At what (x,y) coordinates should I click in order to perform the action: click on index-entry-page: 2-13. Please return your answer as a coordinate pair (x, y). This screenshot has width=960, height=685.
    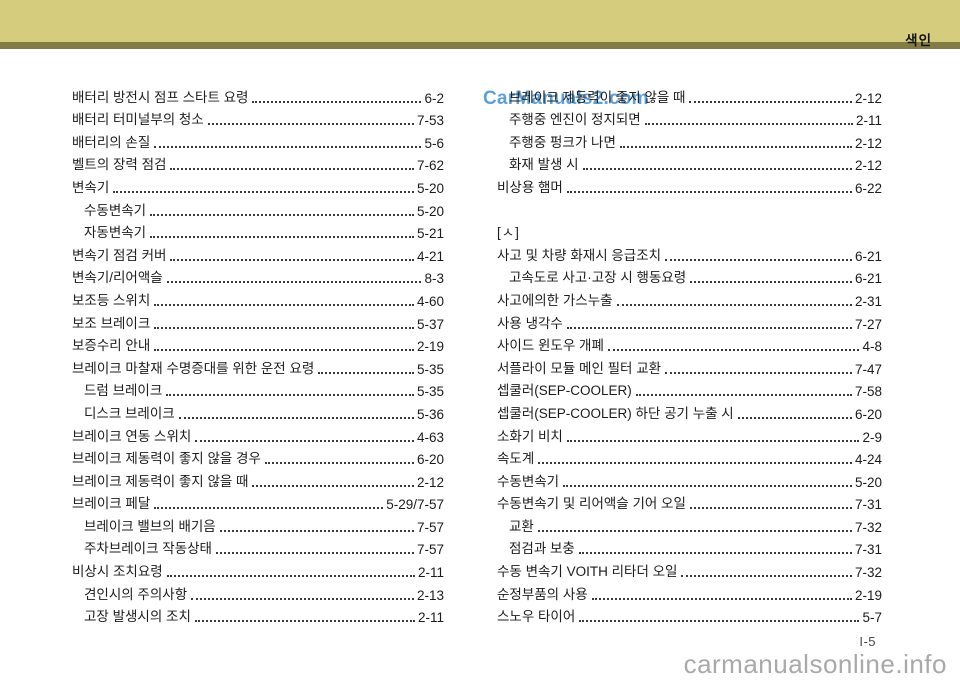
    Looking at the image, I should click on (430, 595).